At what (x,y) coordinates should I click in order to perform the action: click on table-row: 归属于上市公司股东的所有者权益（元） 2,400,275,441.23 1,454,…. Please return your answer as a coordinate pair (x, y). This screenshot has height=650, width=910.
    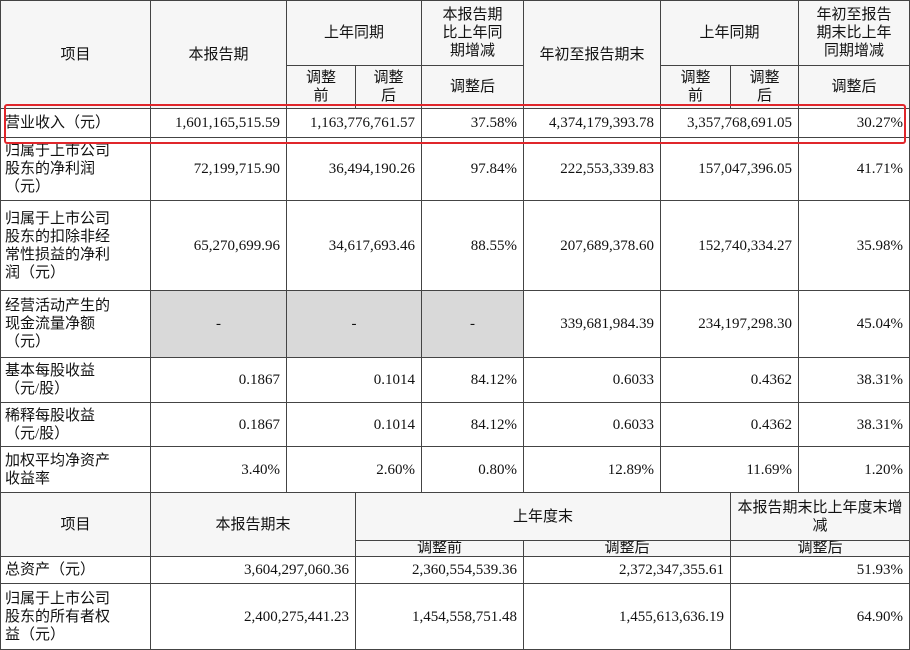
    Looking at the image, I should click on (455, 616).